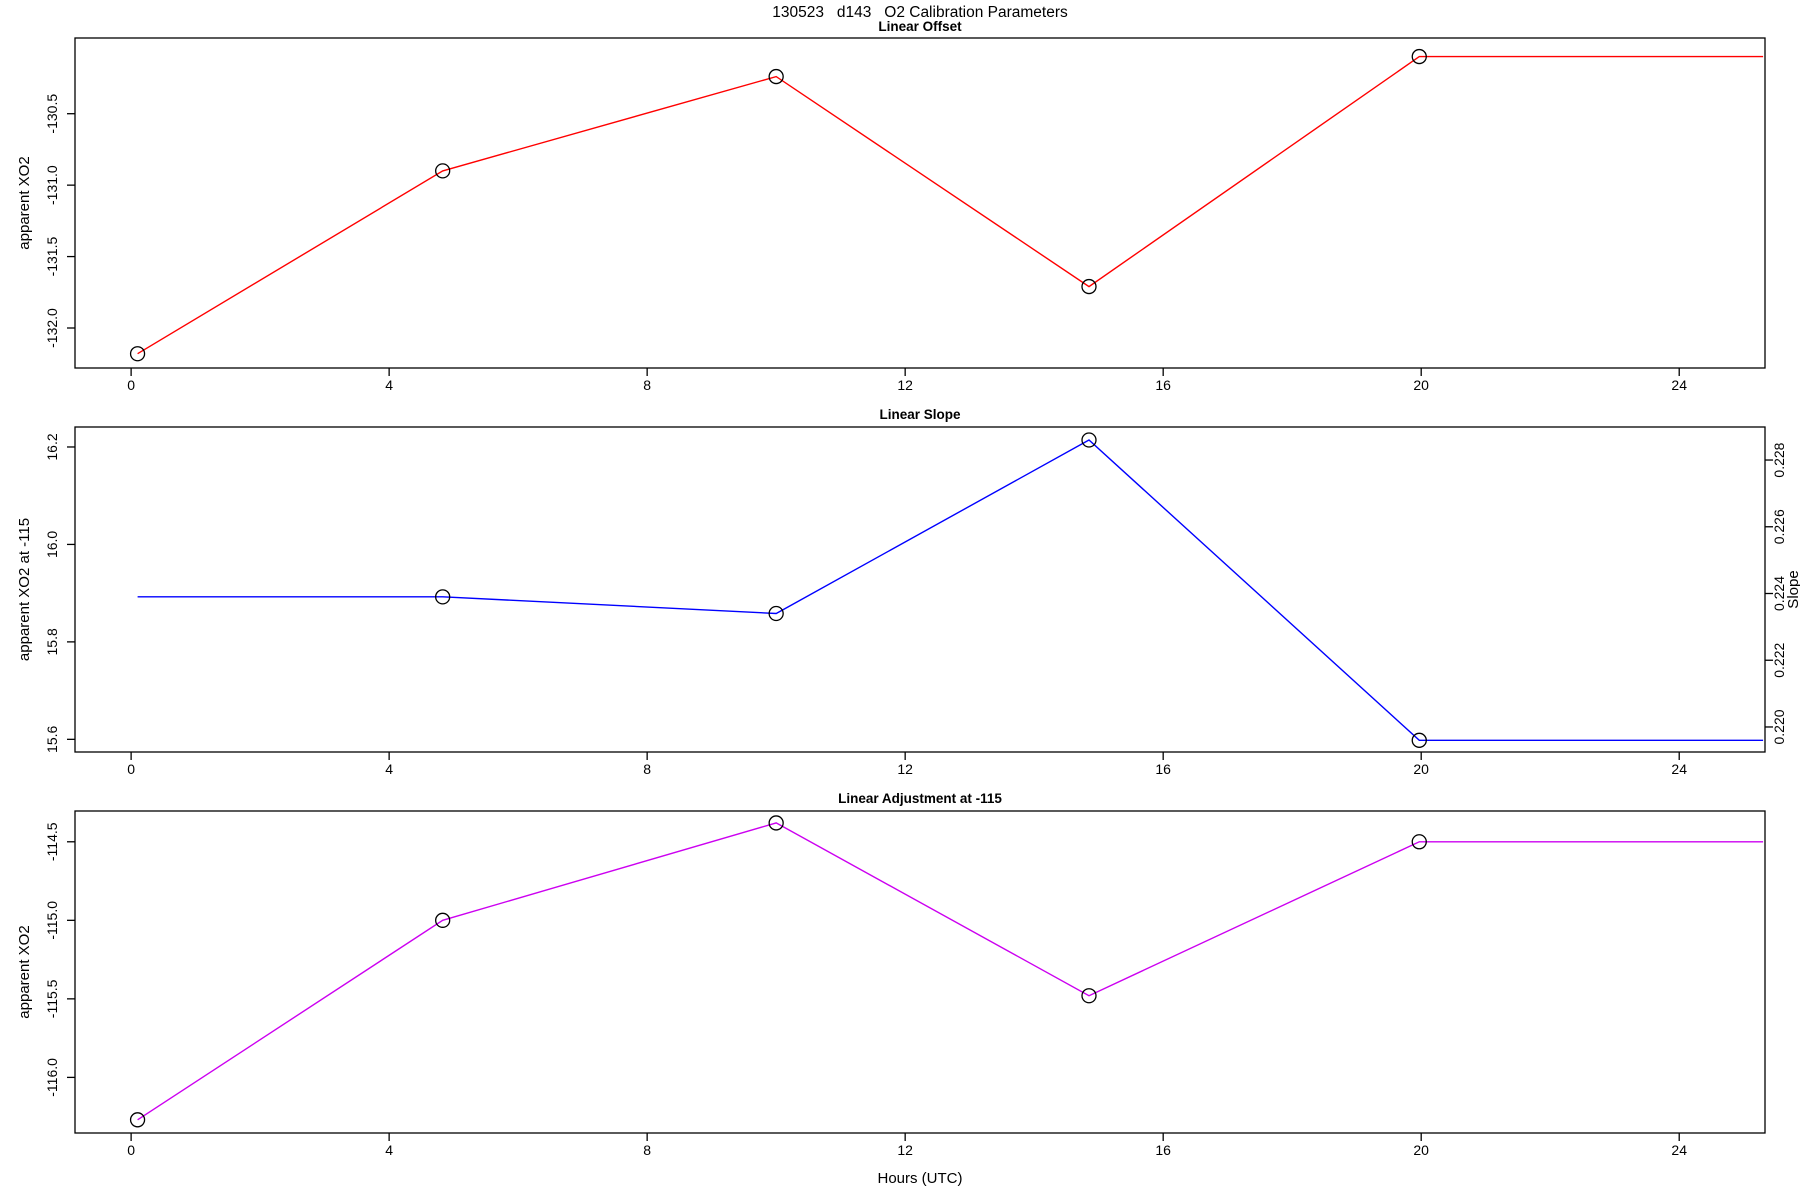  I want to click on y-tick-label-left: 16.0, so click(52, 544).